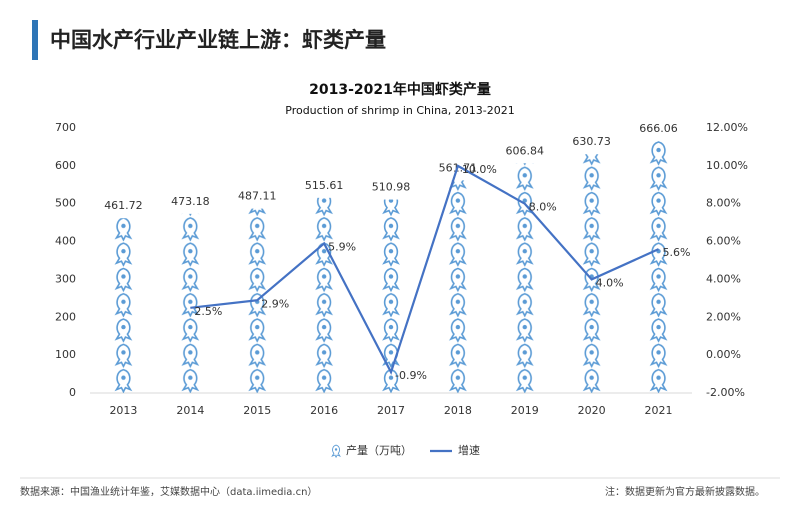  I want to click on y-tick-label: 600, so click(65, 165).